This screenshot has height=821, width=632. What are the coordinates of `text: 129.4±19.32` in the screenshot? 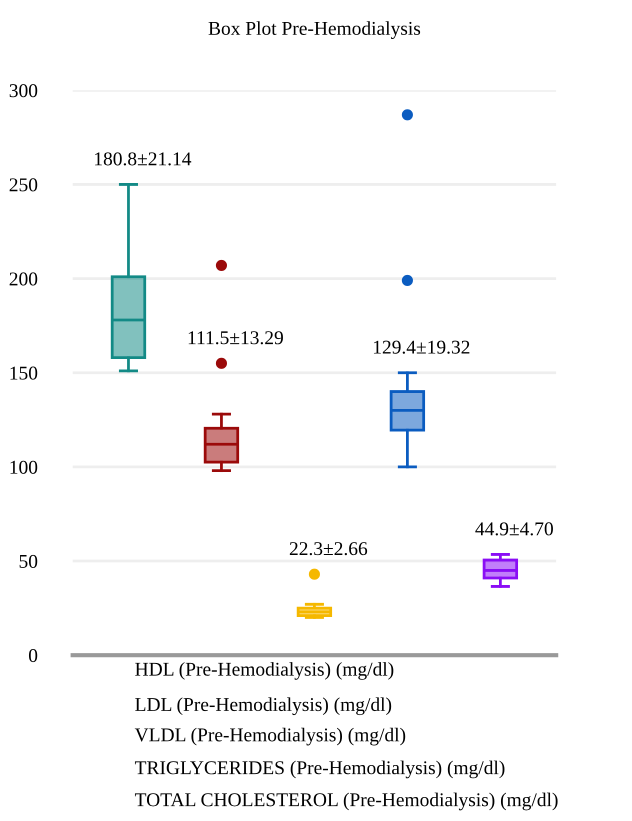 It's located at (422, 347).